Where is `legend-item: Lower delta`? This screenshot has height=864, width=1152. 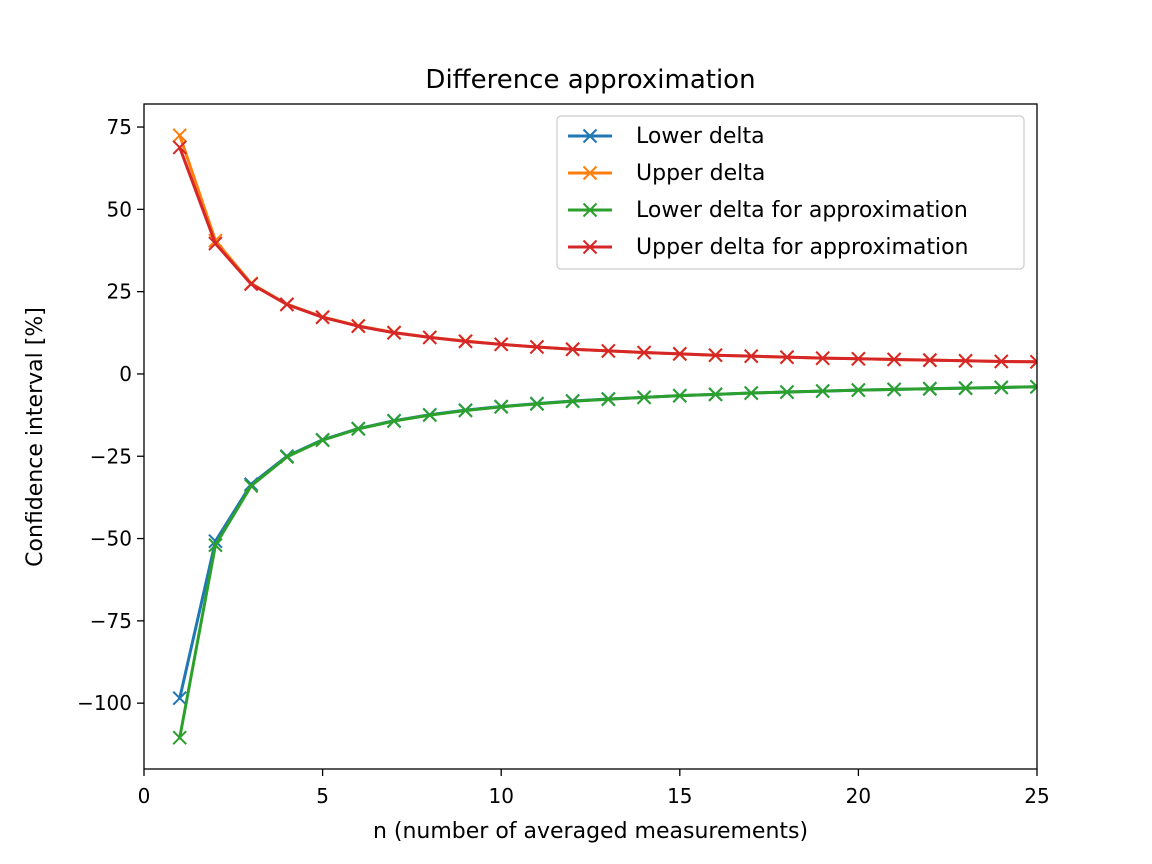 legend-item: Lower delta is located at coordinates (666, 136).